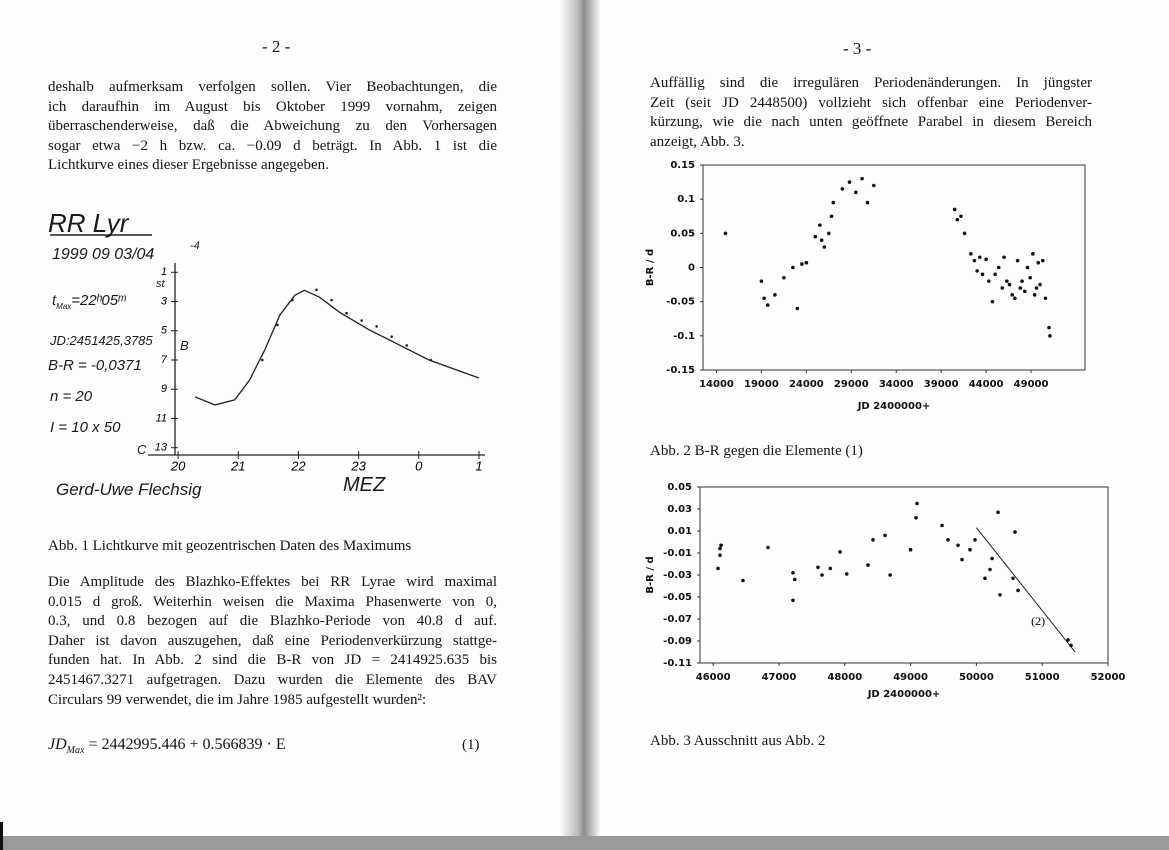 The height and width of the screenshot is (850, 1169). I want to click on y-tick-label: -0.09, so click(677, 641).